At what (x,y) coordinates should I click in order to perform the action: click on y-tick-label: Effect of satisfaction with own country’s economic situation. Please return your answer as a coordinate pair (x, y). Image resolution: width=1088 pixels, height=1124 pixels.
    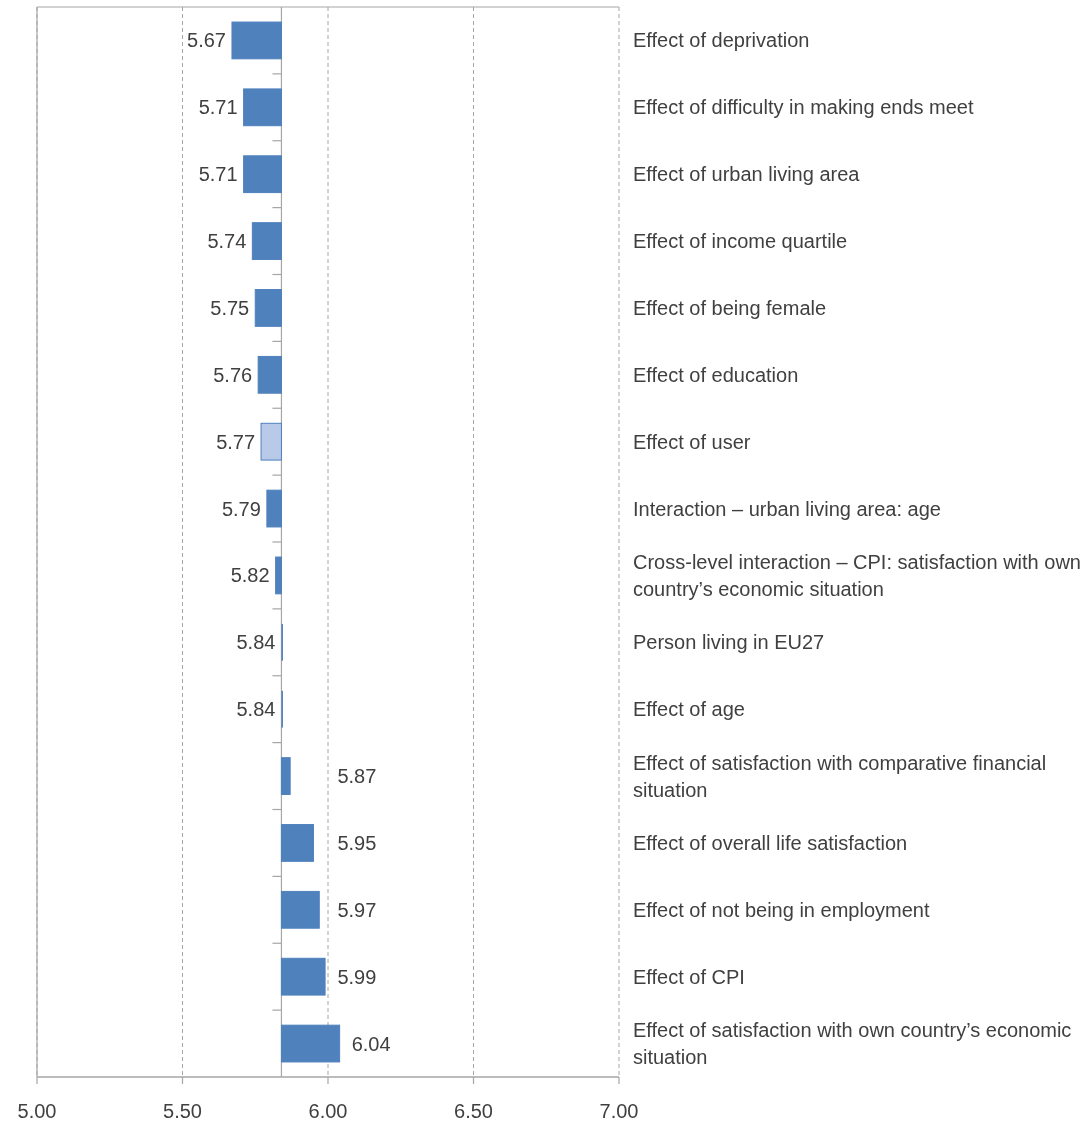
    Looking at the image, I should click on (852, 1044).